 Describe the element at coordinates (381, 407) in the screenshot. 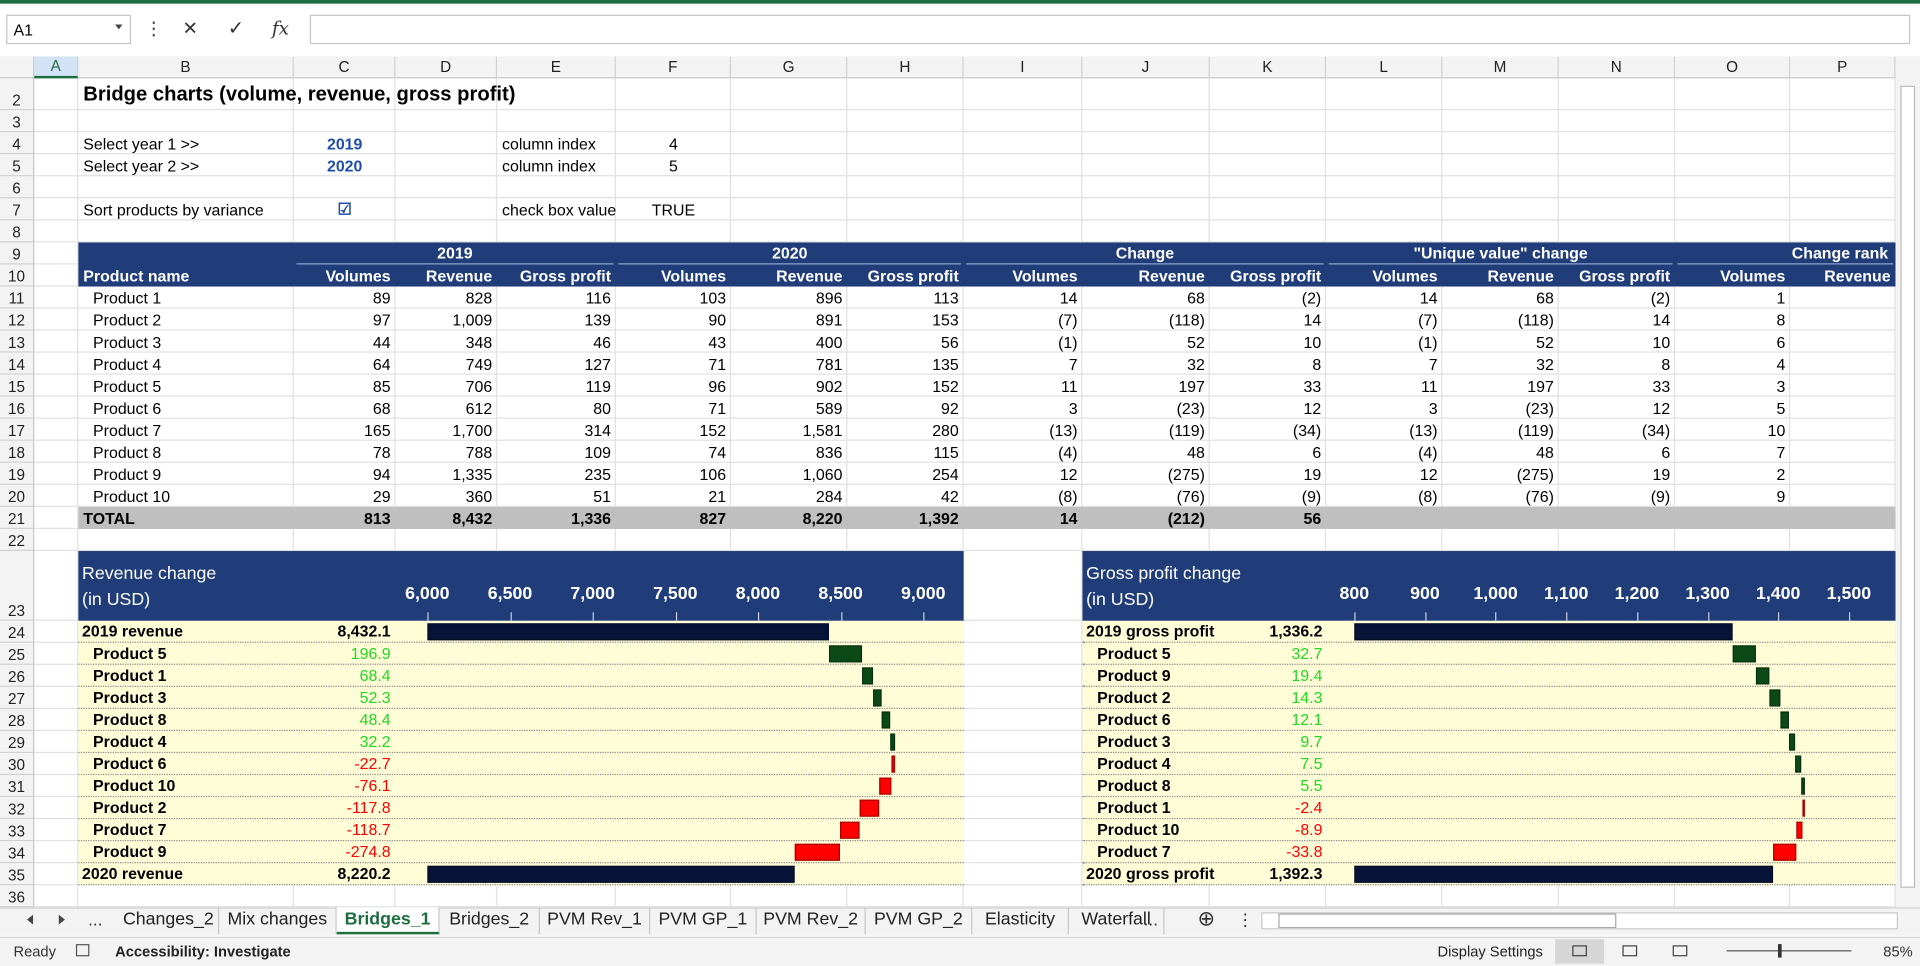

I see `table-value: 68` at that location.